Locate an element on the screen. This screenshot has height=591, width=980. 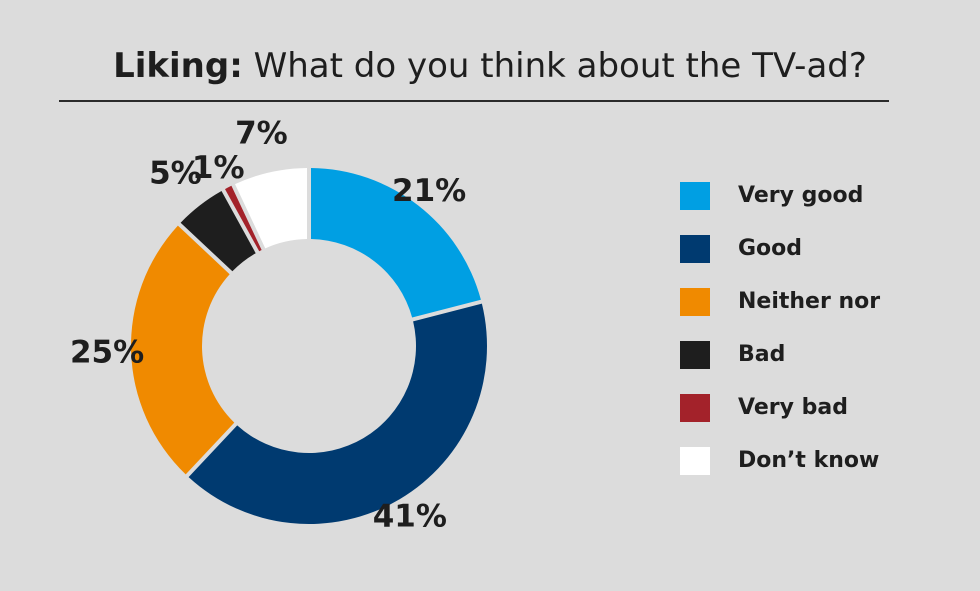
legend-swatch-bad is located at coordinates (695, 355).